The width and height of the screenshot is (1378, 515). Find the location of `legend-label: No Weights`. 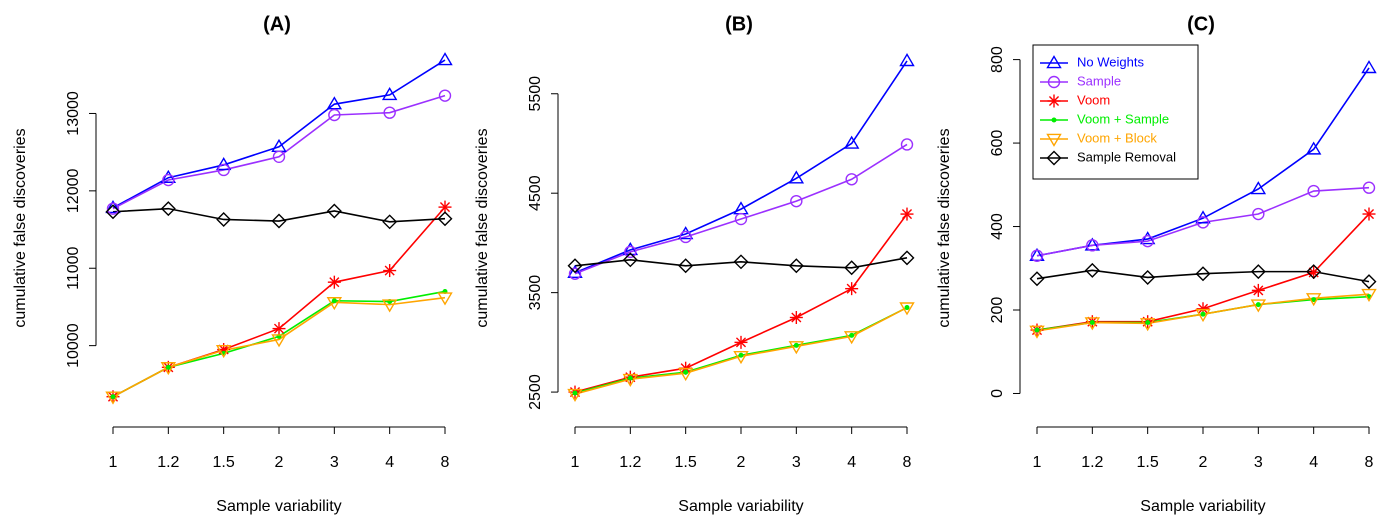

legend-label: No Weights is located at coordinates (1110, 61).